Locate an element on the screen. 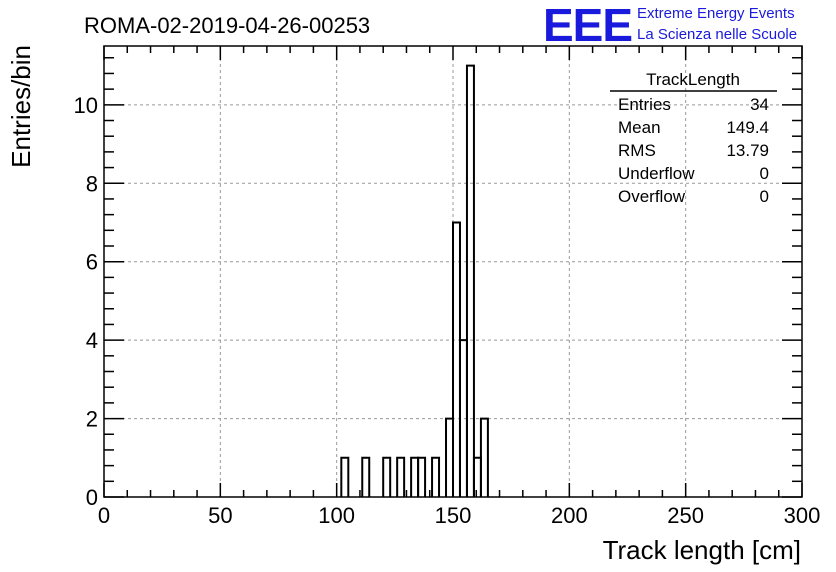 Image resolution: width=836 pixels, height=572 pixels. histogram-bars is located at coordinates (414, 280).